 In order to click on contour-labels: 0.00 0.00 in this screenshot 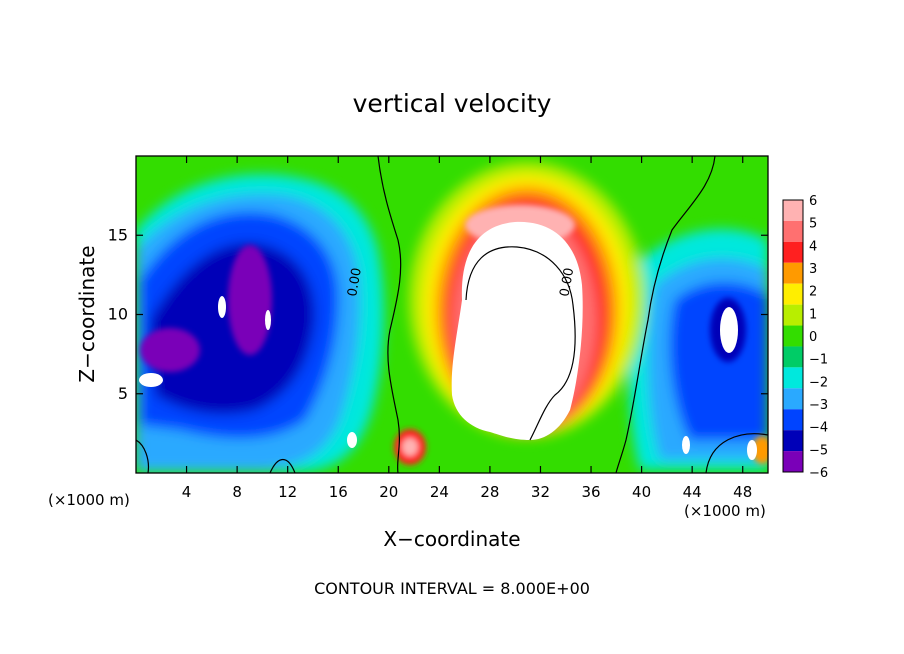, I will do `click(461, 282)`.